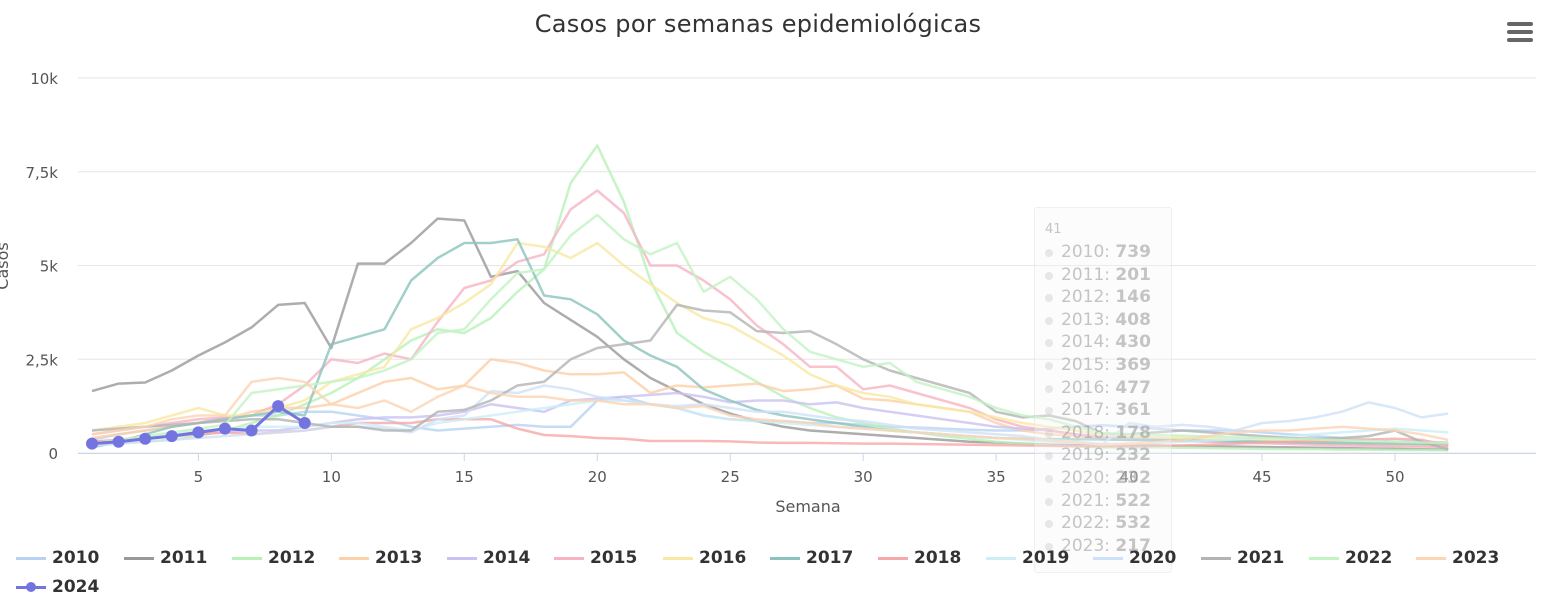 This screenshot has height=601, width=1545. What do you see at coordinates (53, 454) in the screenshot?
I see `y-tick-label: 0` at bounding box center [53, 454].